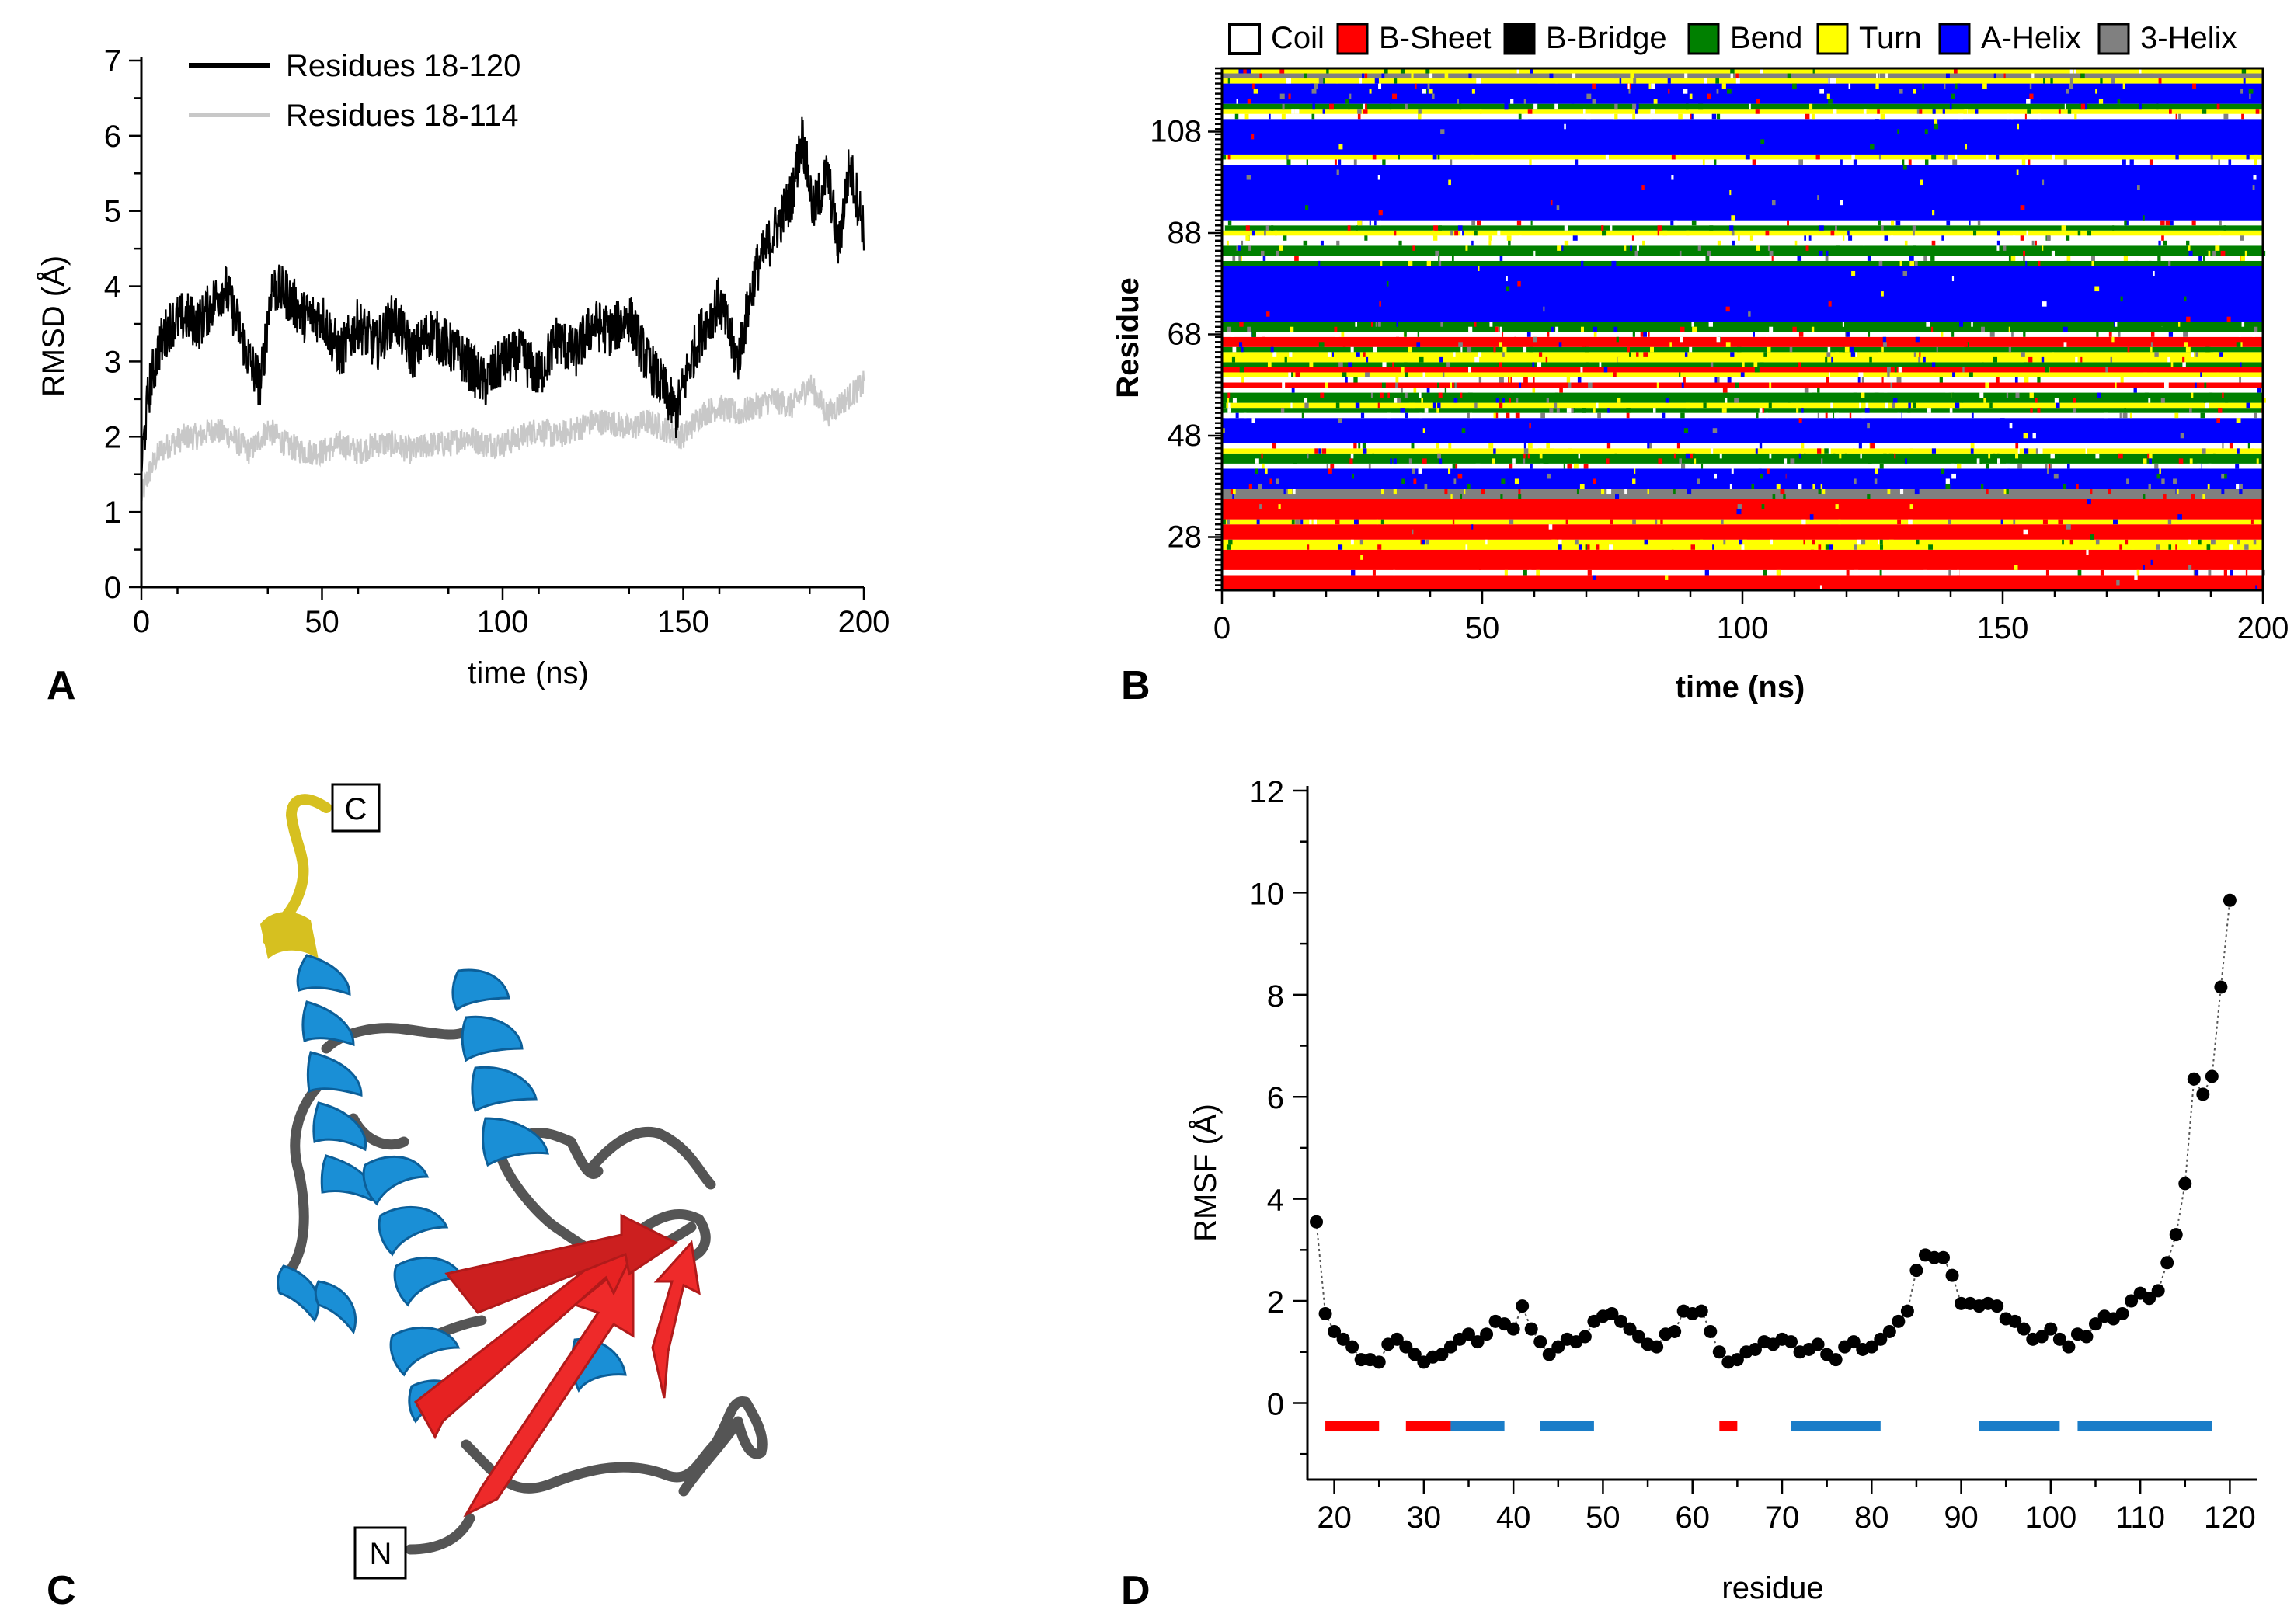 Image resolution: width=2294 pixels, height=1624 pixels. Describe the element at coordinates (112, 61) in the screenshot. I see `y-tick-label: 7` at that location.